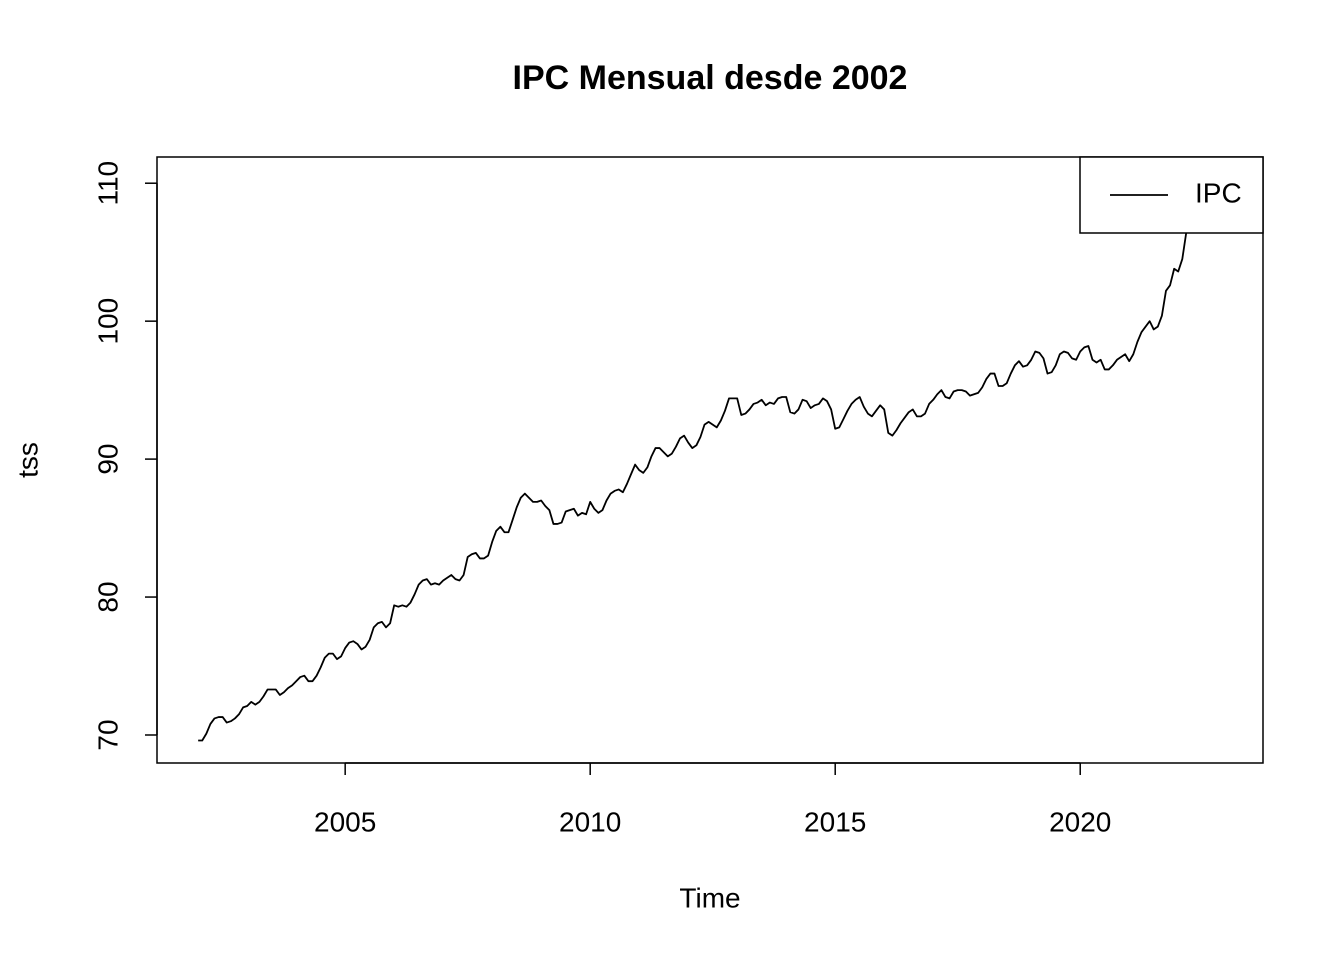 The image size is (1344, 965). Describe the element at coordinates (1218, 192) in the screenshot. I see `legend-label: IPC` at that location.